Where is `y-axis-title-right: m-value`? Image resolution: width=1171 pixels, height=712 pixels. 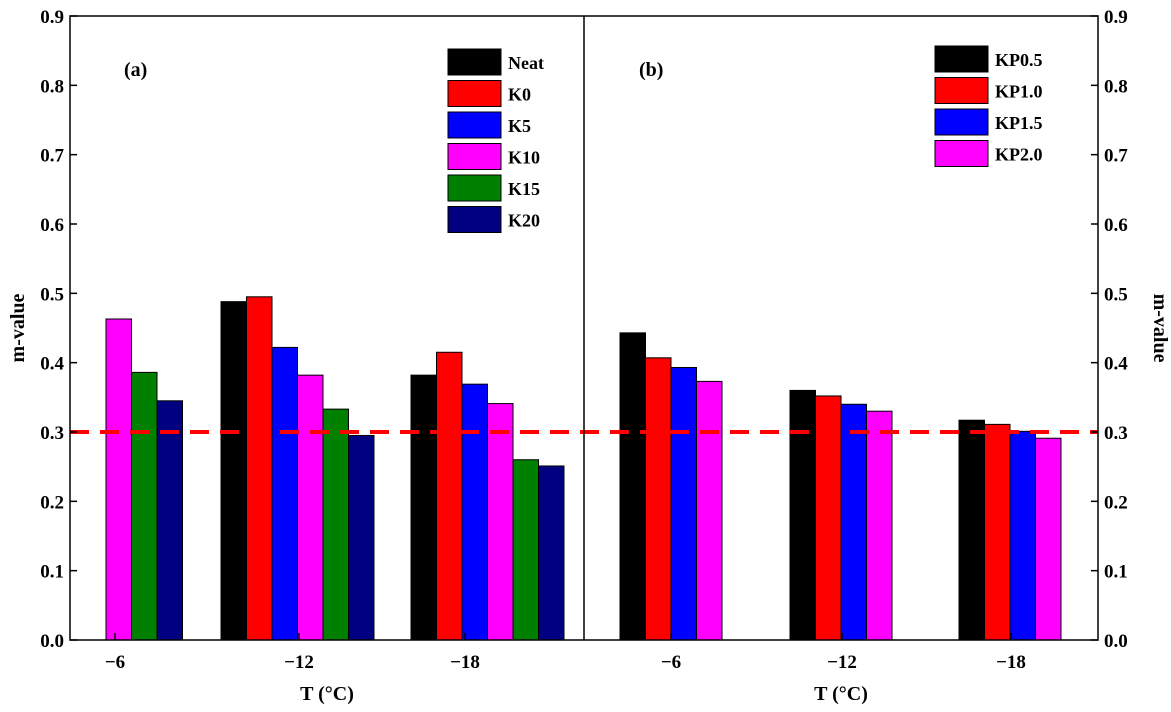 y-axis-title-right: m-value is located at coordinates (1160, 328).